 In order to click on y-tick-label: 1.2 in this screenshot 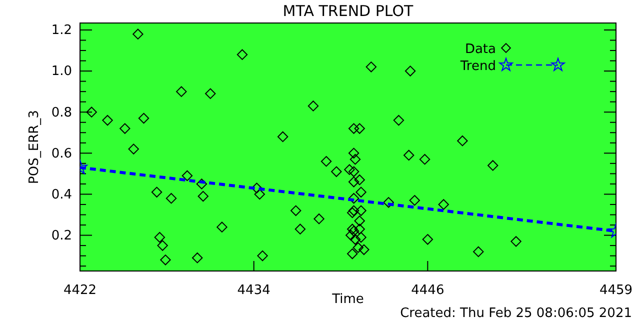, I will do `click(61, 30)`.